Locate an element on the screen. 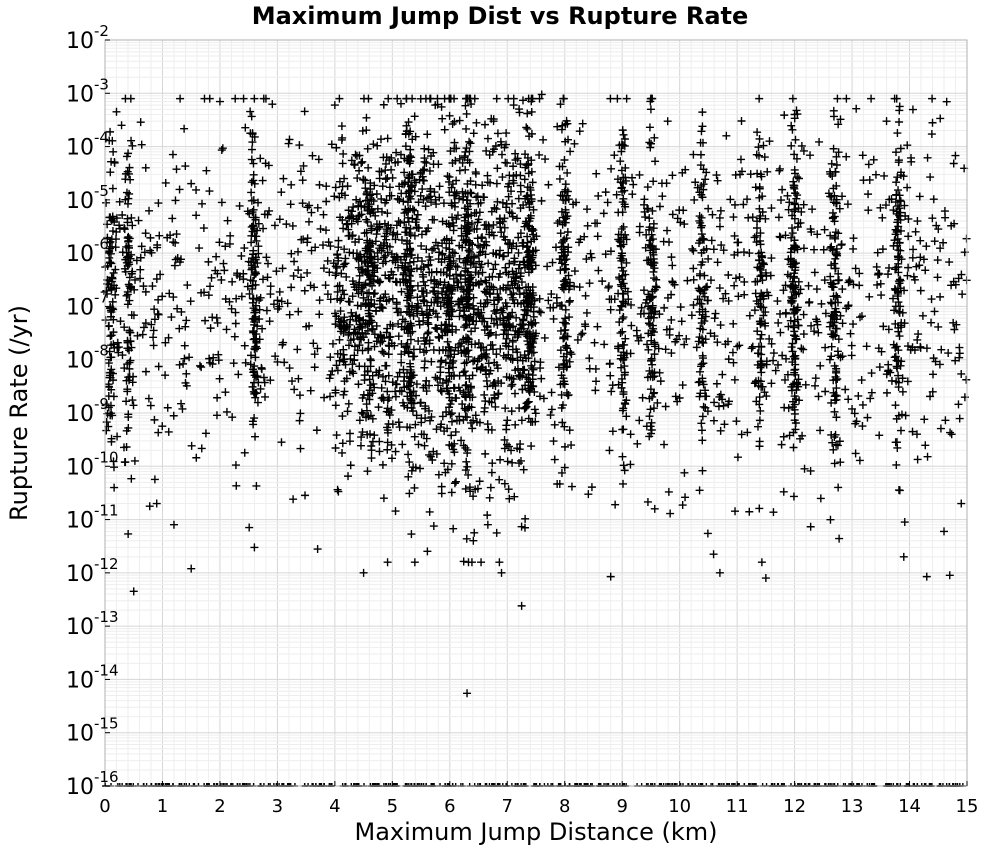  x-tick-label: 4 is located at coordinates (334, 806).